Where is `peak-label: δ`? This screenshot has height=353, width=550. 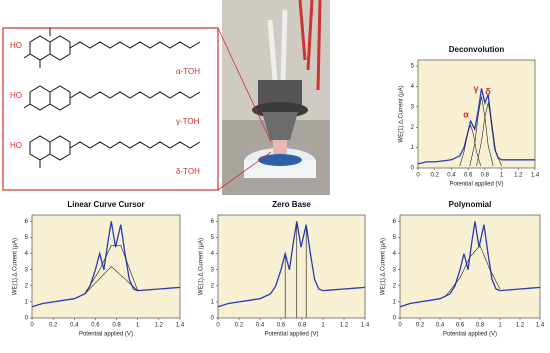
peak-label: δ is located at coordinates (488, 91).